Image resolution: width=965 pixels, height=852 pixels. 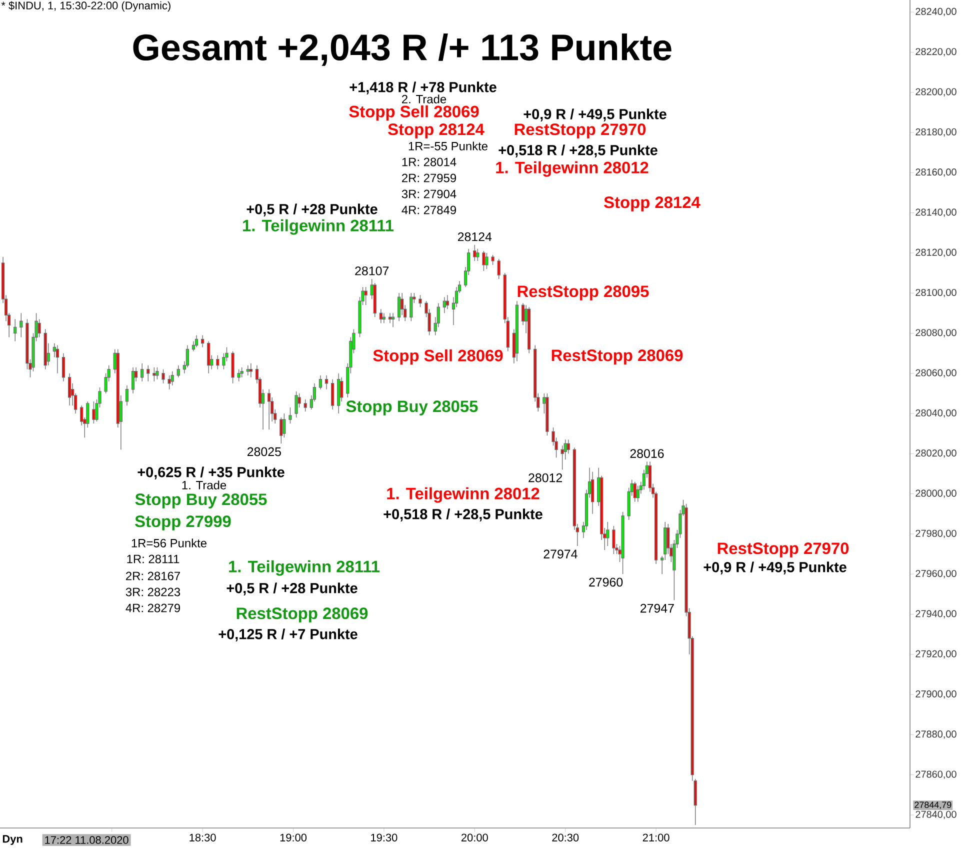 What do you see at coordinates (936, 333) in the screenshot?
I see `y-tick-label: 28080,00` at bounding box center [936, 333].